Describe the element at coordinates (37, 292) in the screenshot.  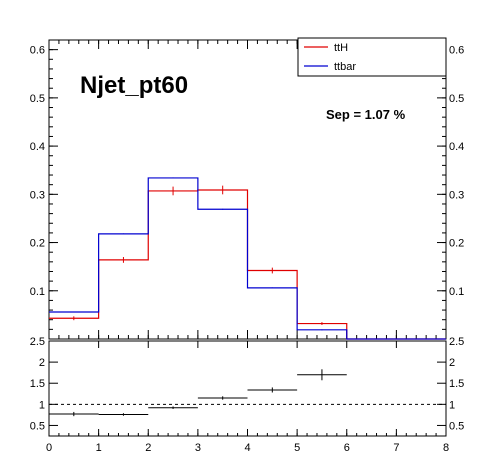
I see `y-tick-label-left: 0.1` at that location.